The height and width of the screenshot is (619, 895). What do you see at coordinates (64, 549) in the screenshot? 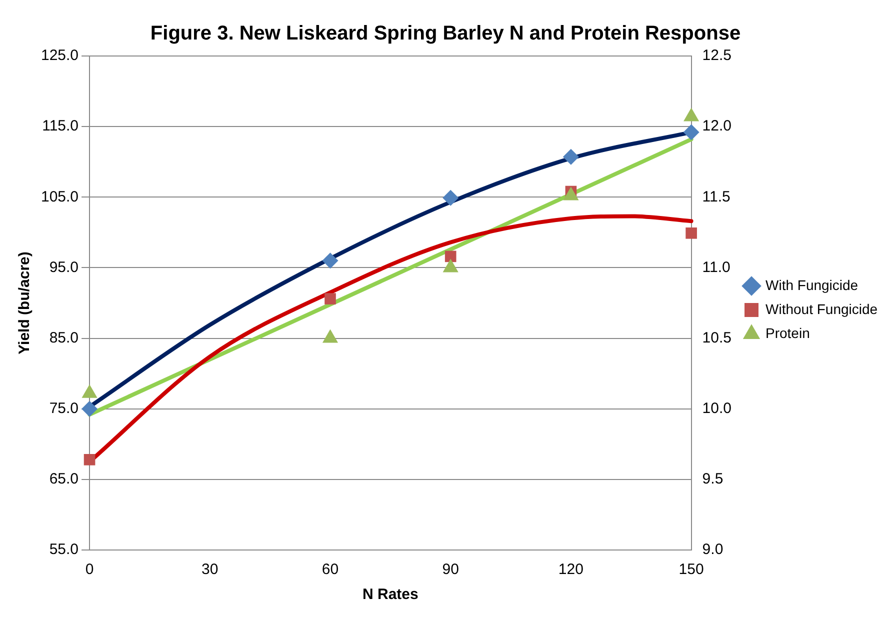
I see `y-tick-label: 55.0` at bounding box center [64, 549].